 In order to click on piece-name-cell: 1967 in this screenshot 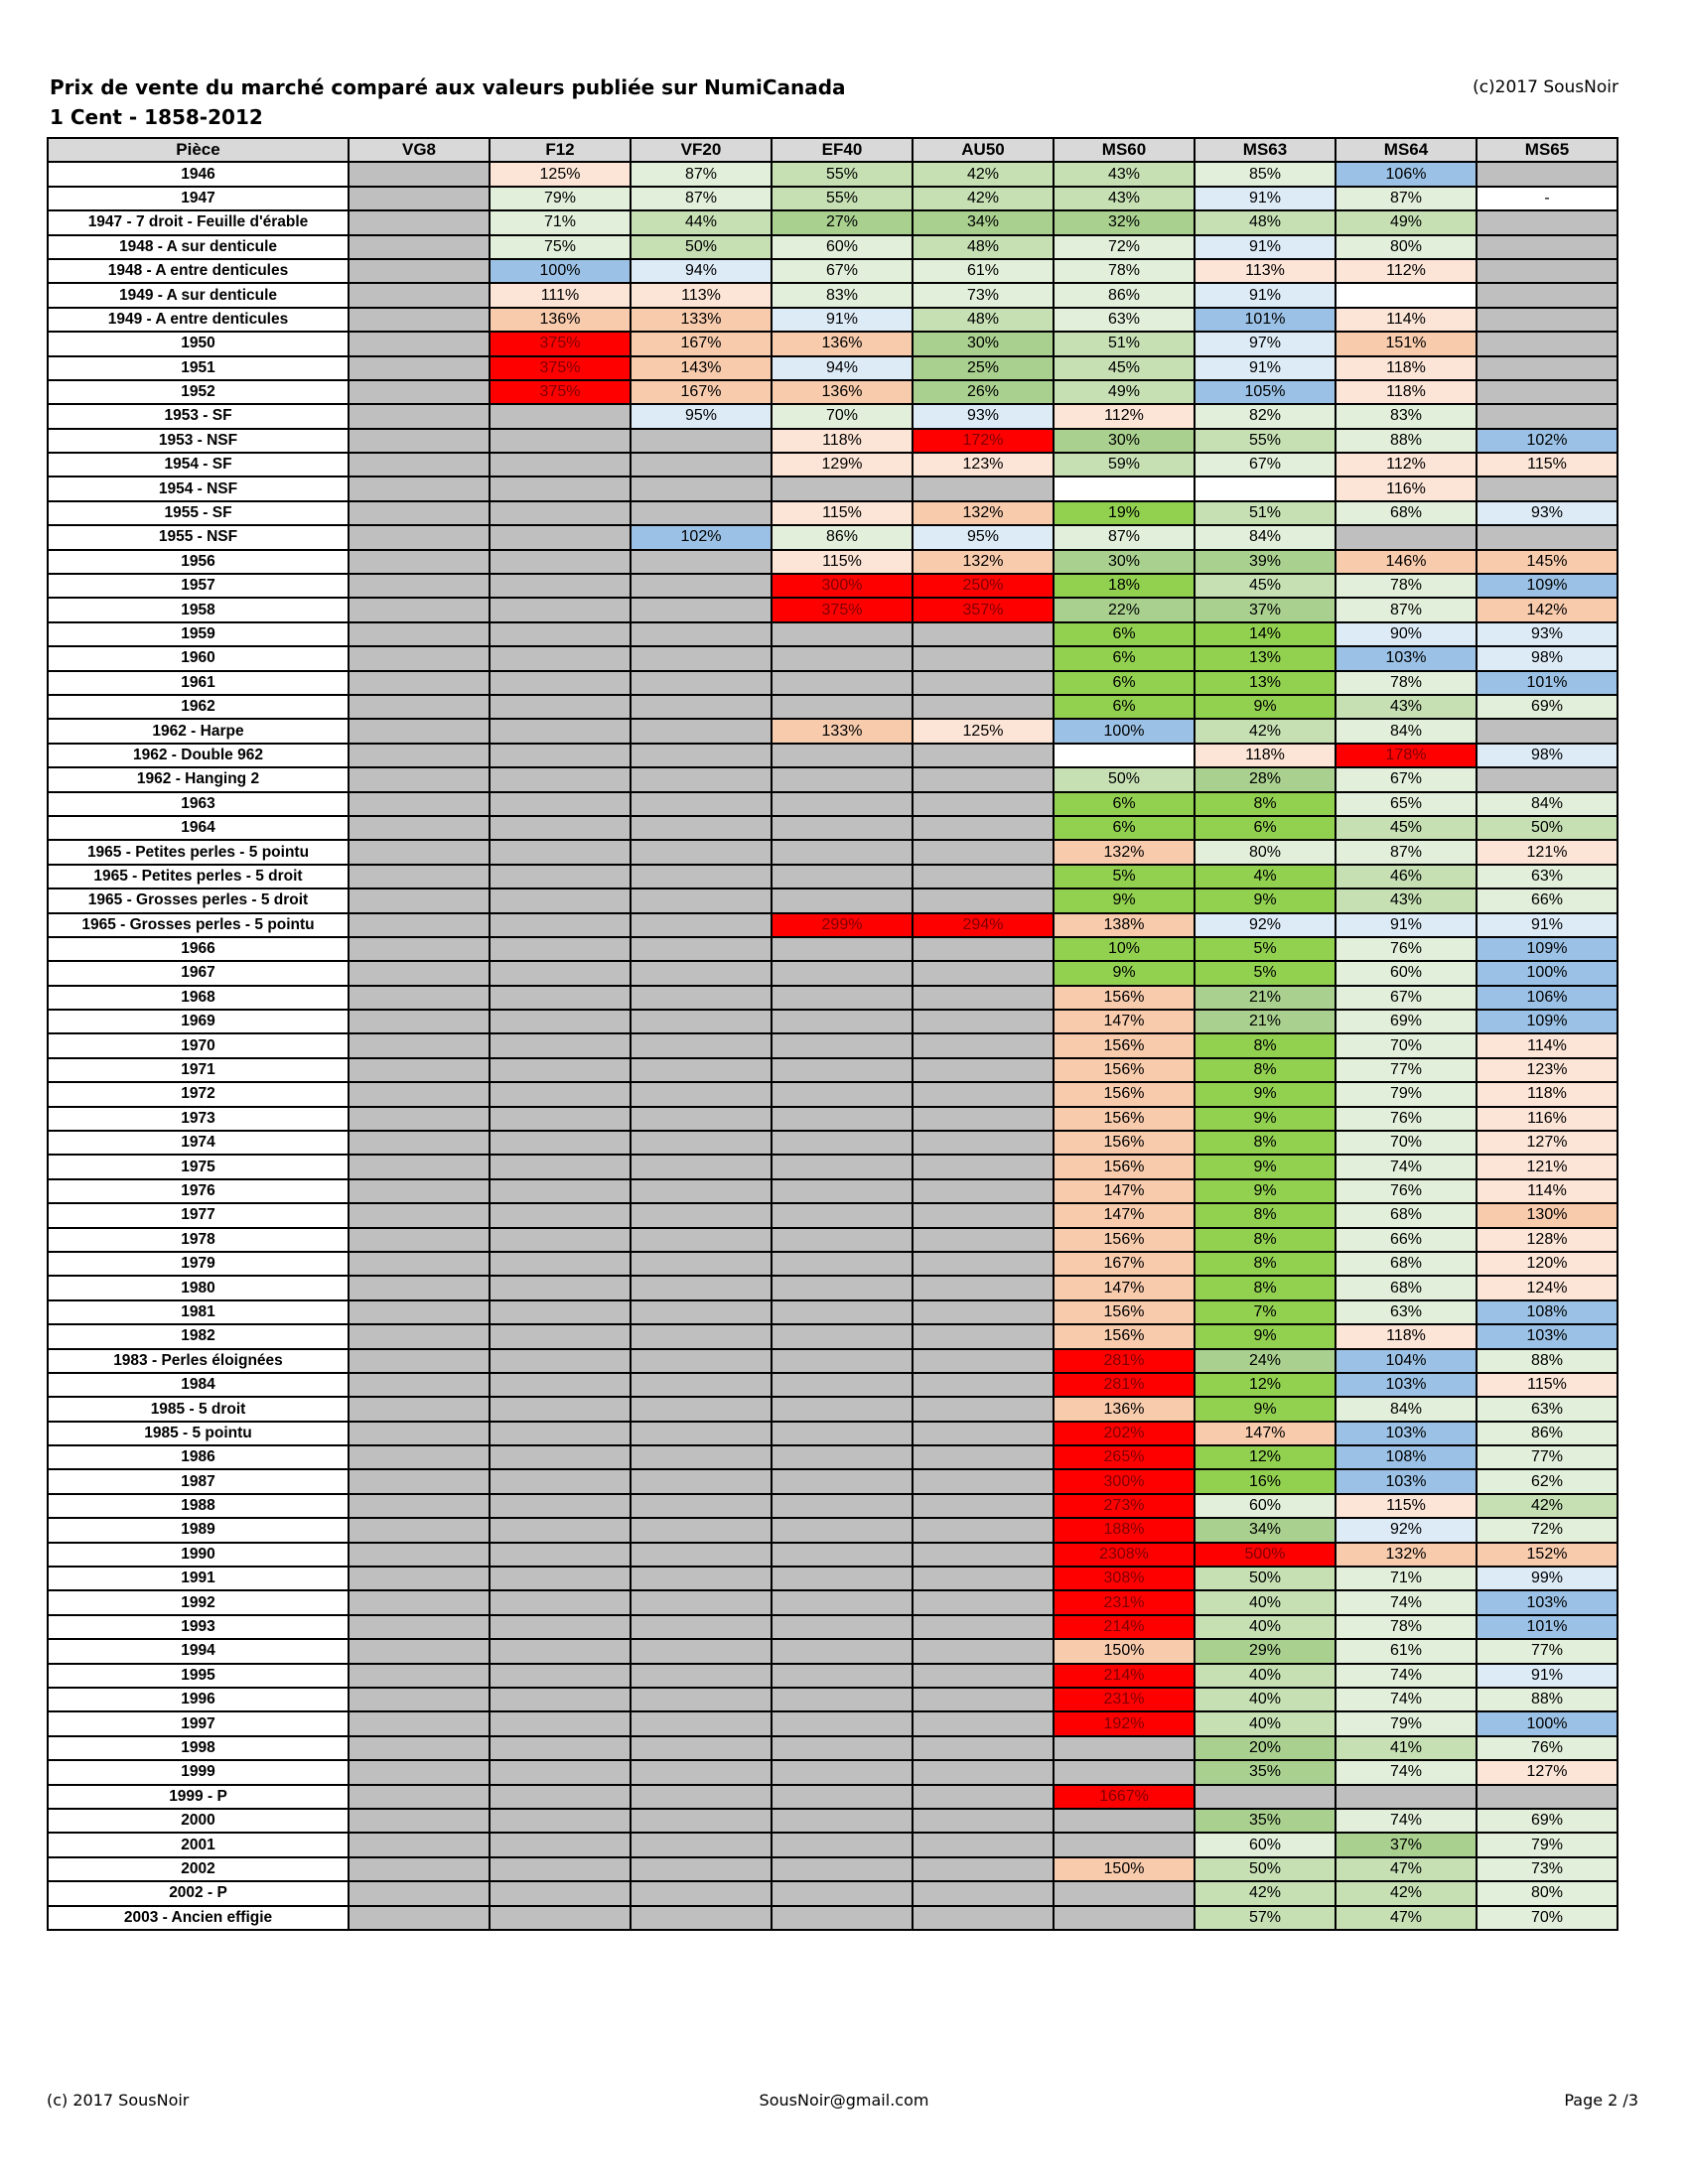, I will do `click(198, 973)`.